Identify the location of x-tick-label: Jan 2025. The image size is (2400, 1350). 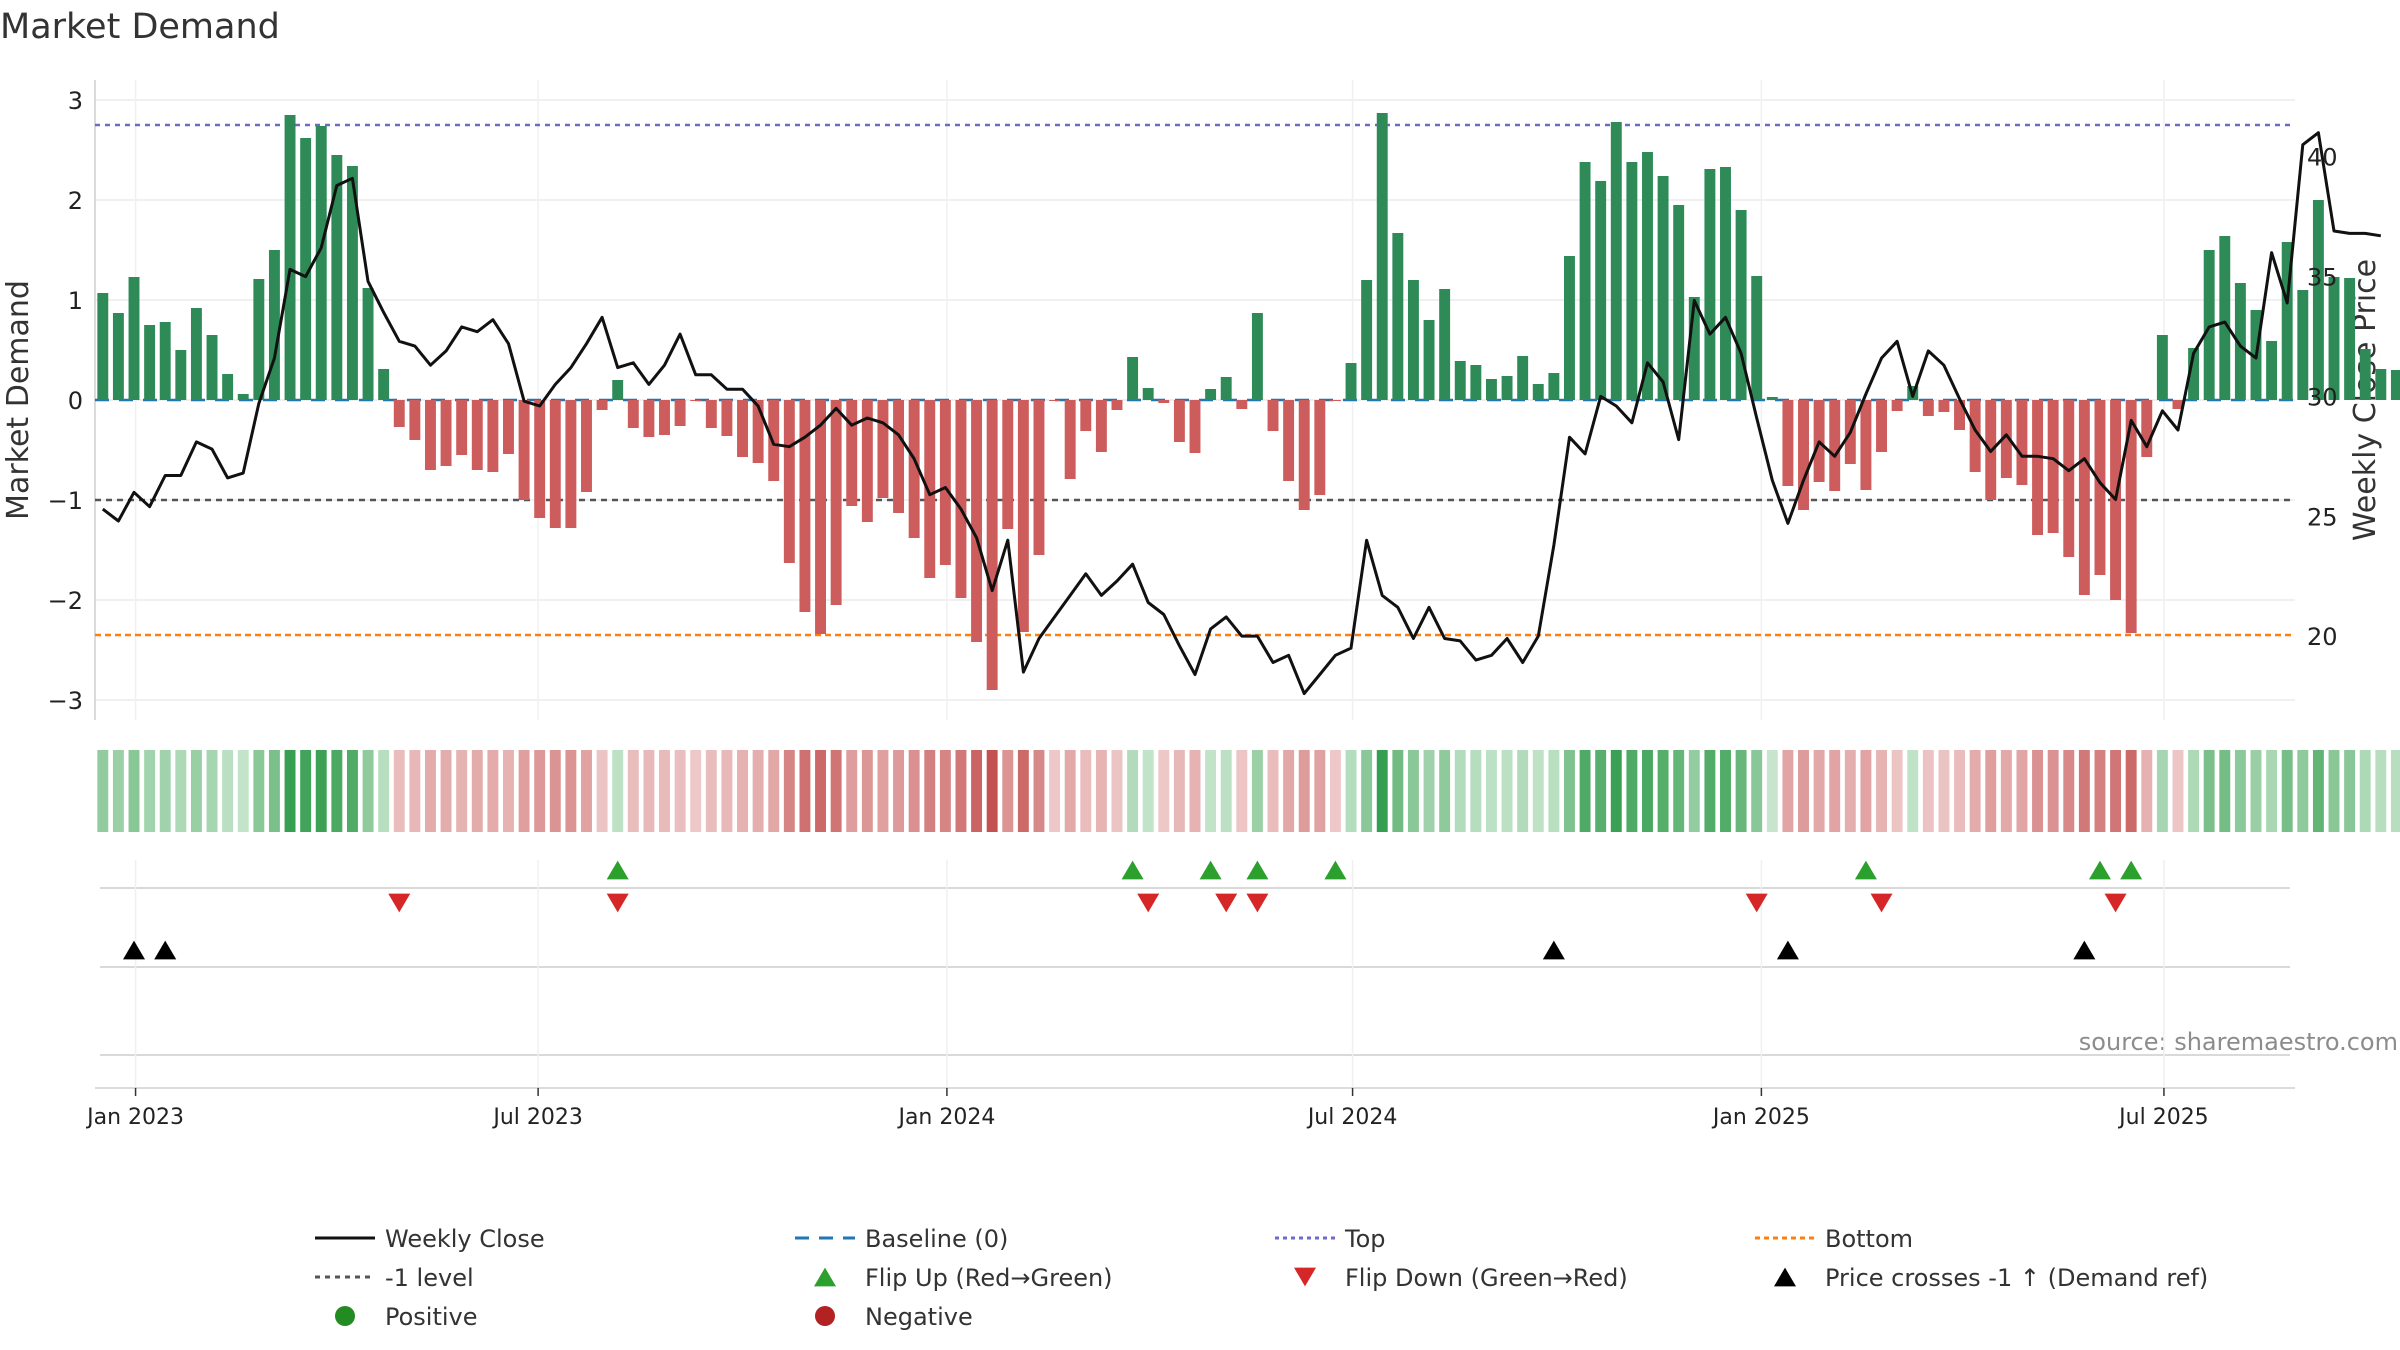
(1760, 1117).